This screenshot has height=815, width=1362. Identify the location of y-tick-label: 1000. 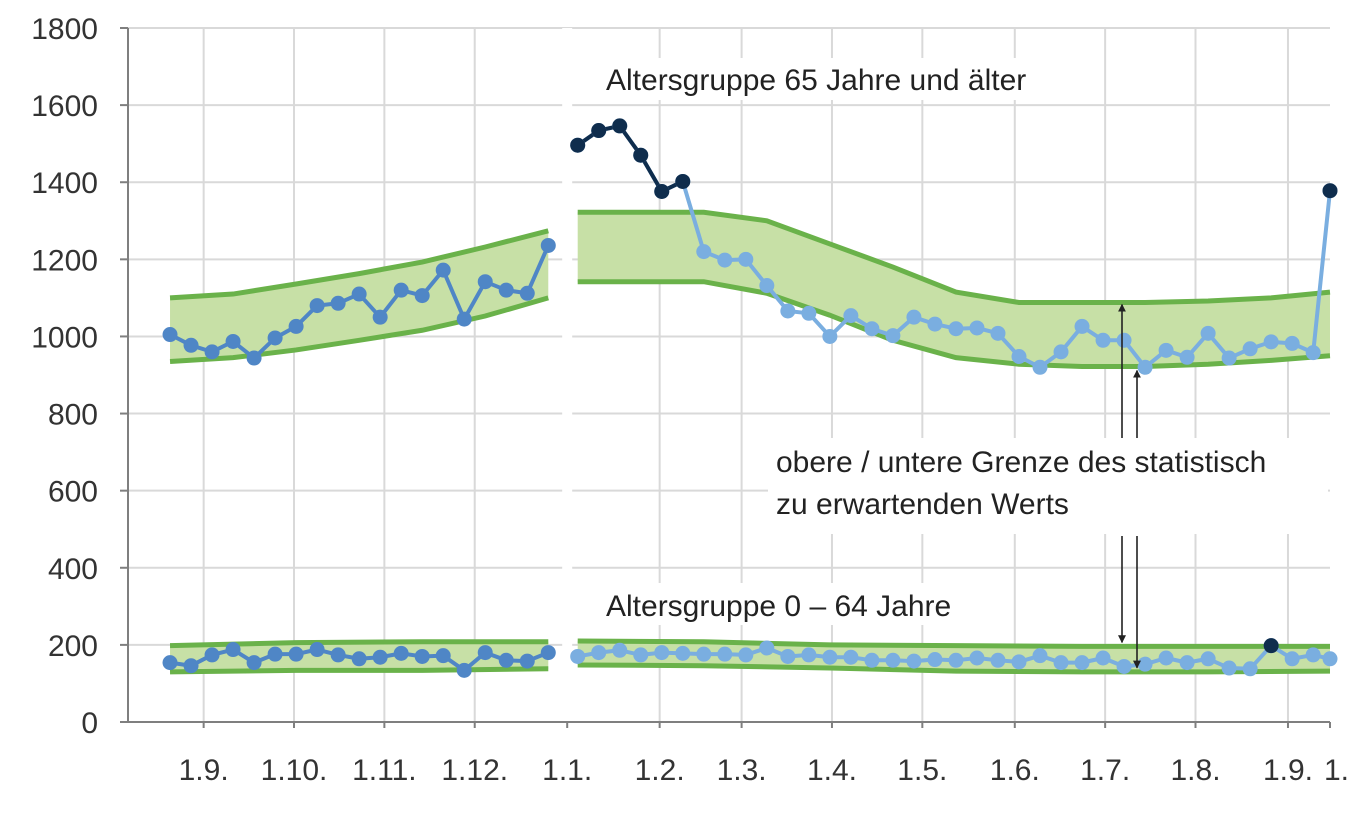
(64, 337).